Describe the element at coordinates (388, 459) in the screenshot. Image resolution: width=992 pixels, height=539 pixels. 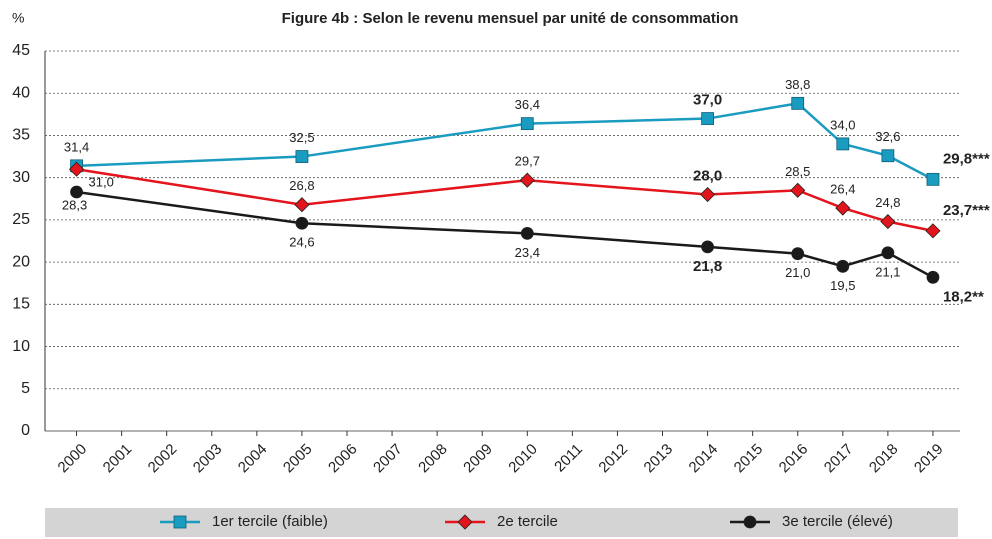
I see `x-tick-label: 2007` at that location.